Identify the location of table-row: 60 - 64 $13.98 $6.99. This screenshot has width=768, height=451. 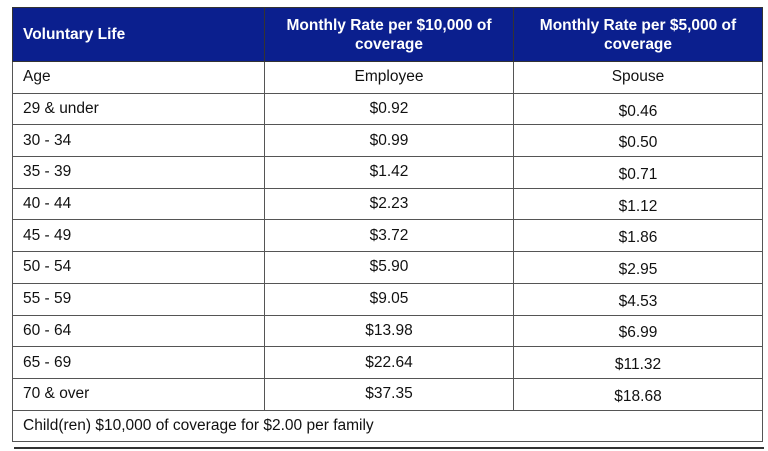
(387, 331).